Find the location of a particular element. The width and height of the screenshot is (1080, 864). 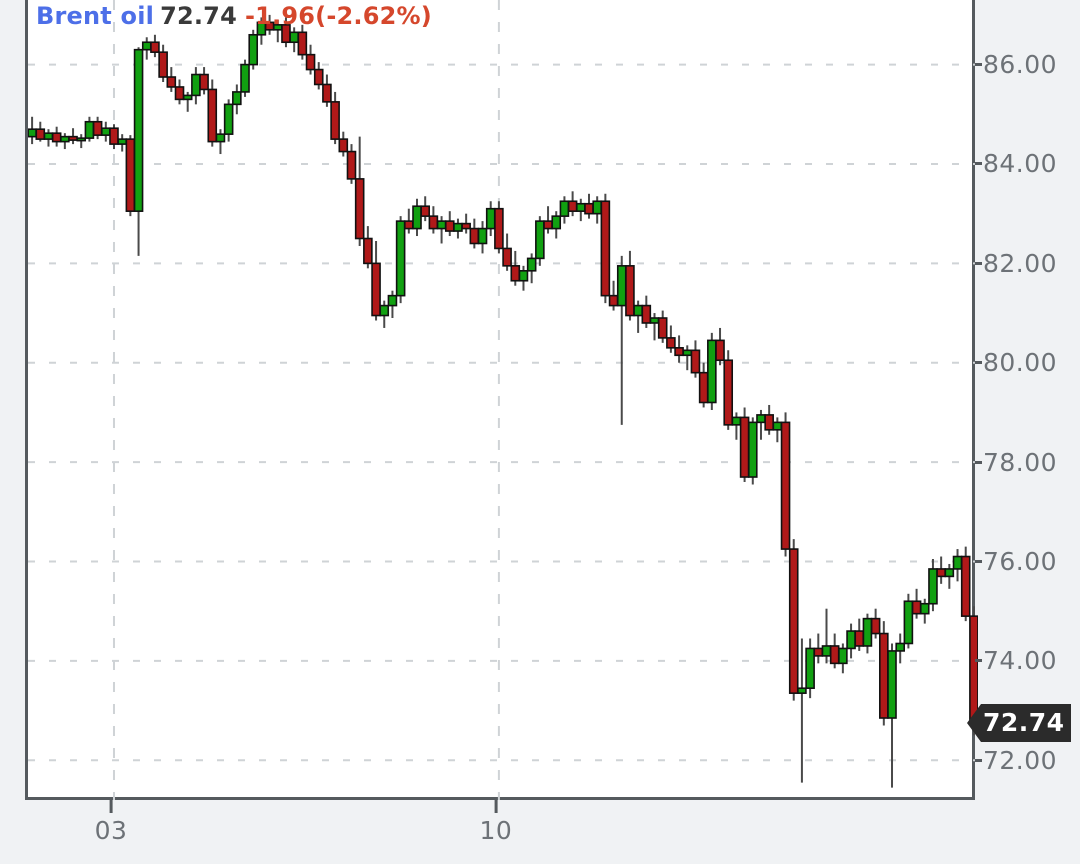

x-axis: 03 10 is located at coordinates (540, 832).